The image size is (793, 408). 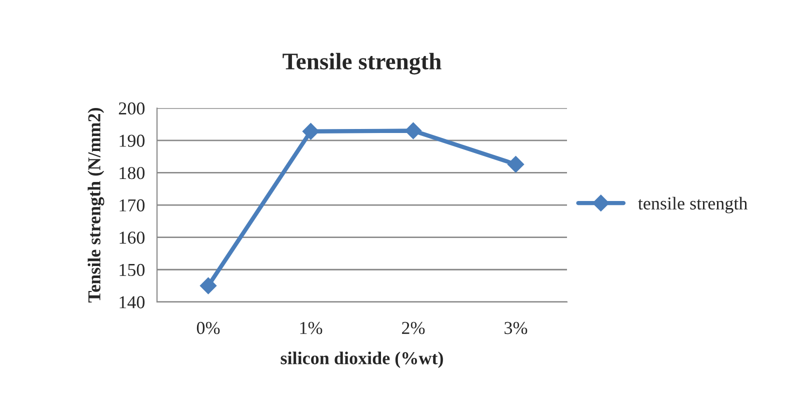 I want to click on y-tick-label: 140, so click(x=132, y=302).